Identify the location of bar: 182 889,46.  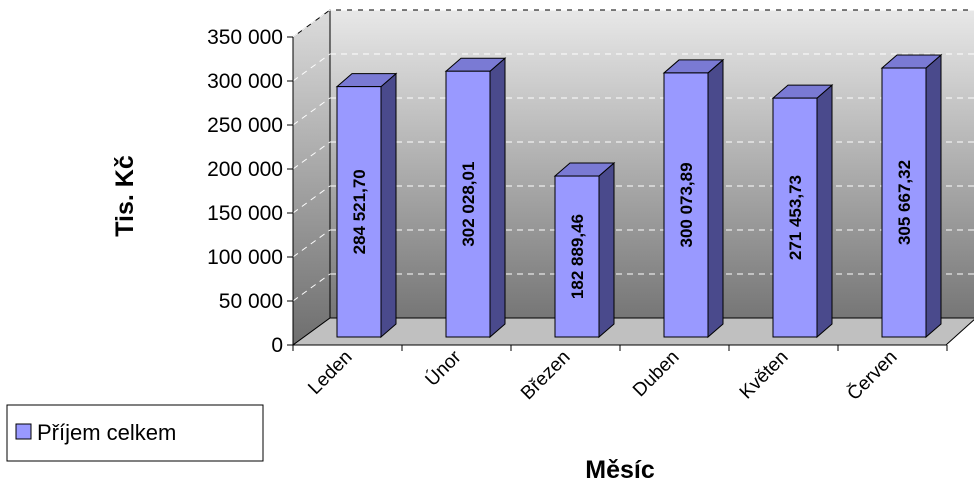
(584, 250).